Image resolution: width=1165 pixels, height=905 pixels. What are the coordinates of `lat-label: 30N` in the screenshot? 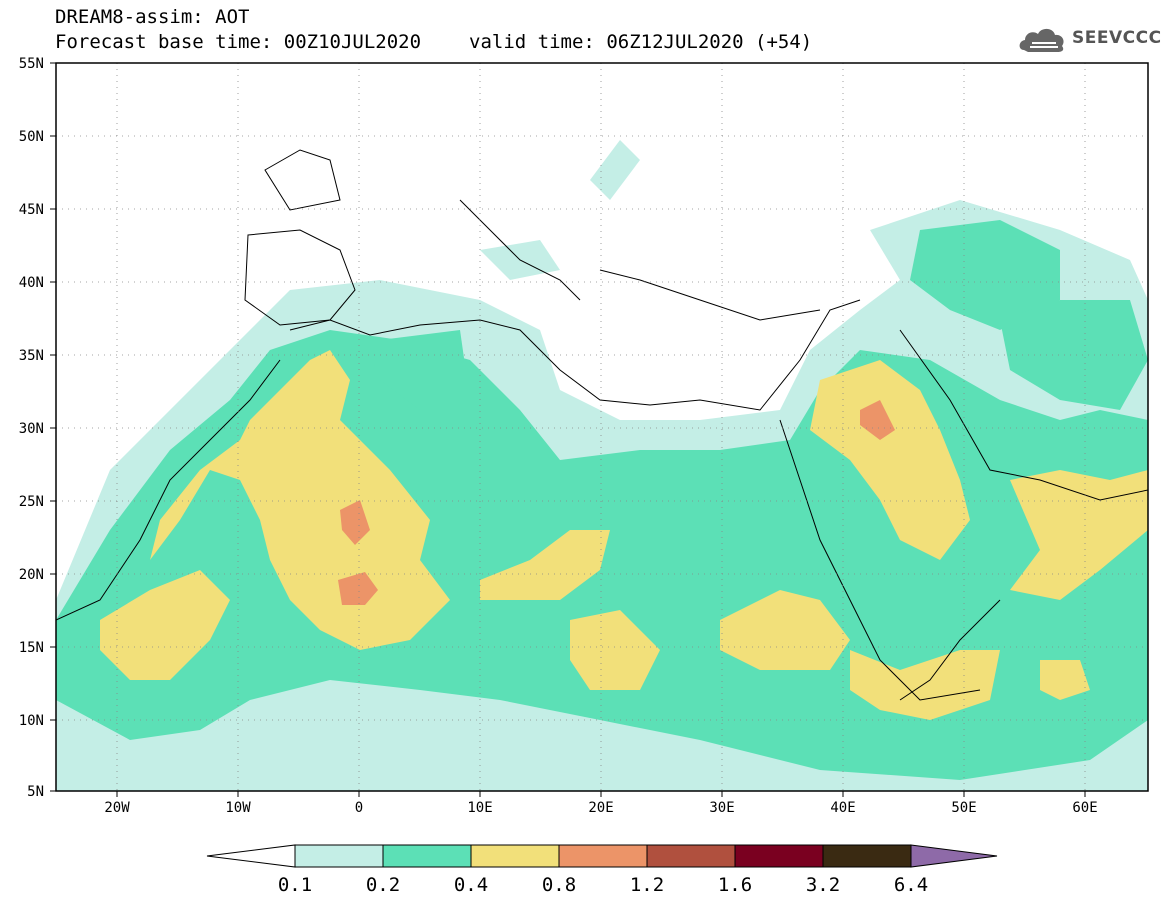 It's located at (31, 429).